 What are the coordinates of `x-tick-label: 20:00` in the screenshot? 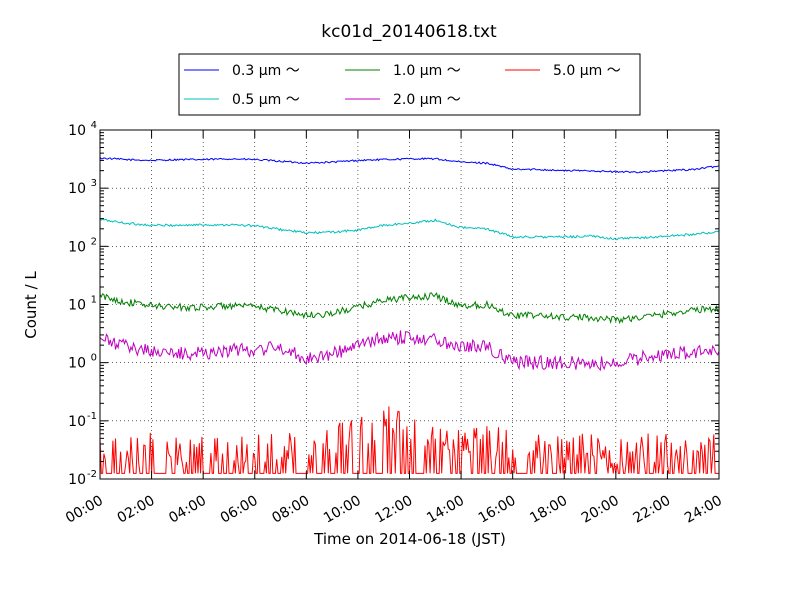 It's located at (600, 510).